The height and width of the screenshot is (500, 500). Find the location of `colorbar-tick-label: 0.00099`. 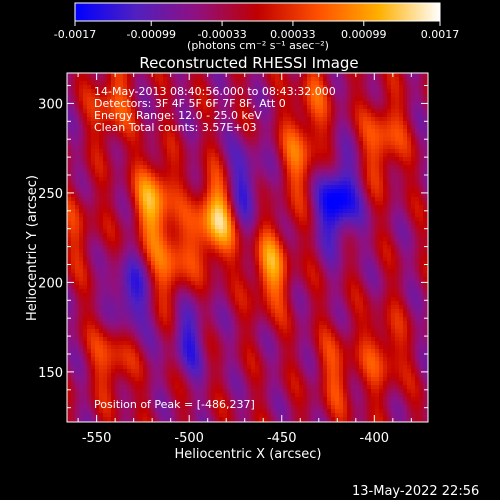

colorbar-tick-label: 0.00099 is located at coordinates (364, 34).